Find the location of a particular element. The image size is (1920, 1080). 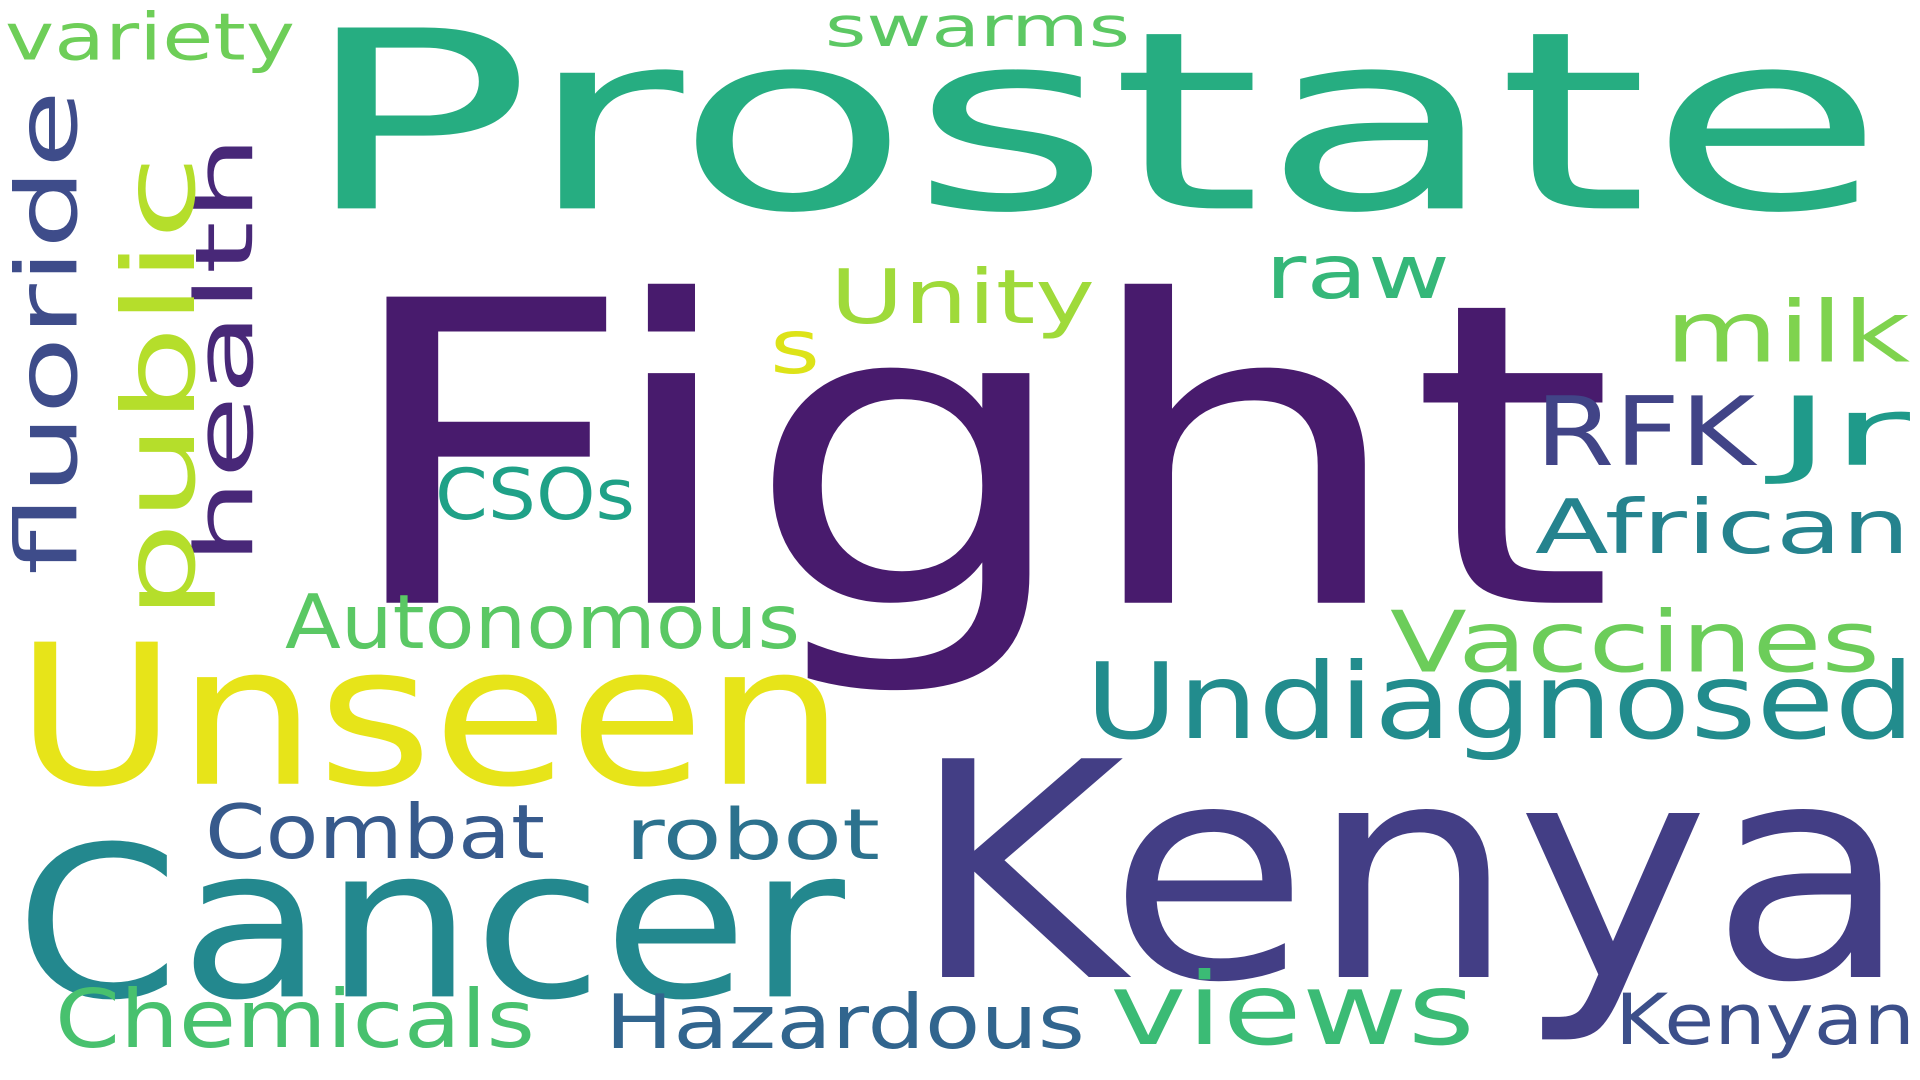

word-s: s is located at coordinates (795, 347).